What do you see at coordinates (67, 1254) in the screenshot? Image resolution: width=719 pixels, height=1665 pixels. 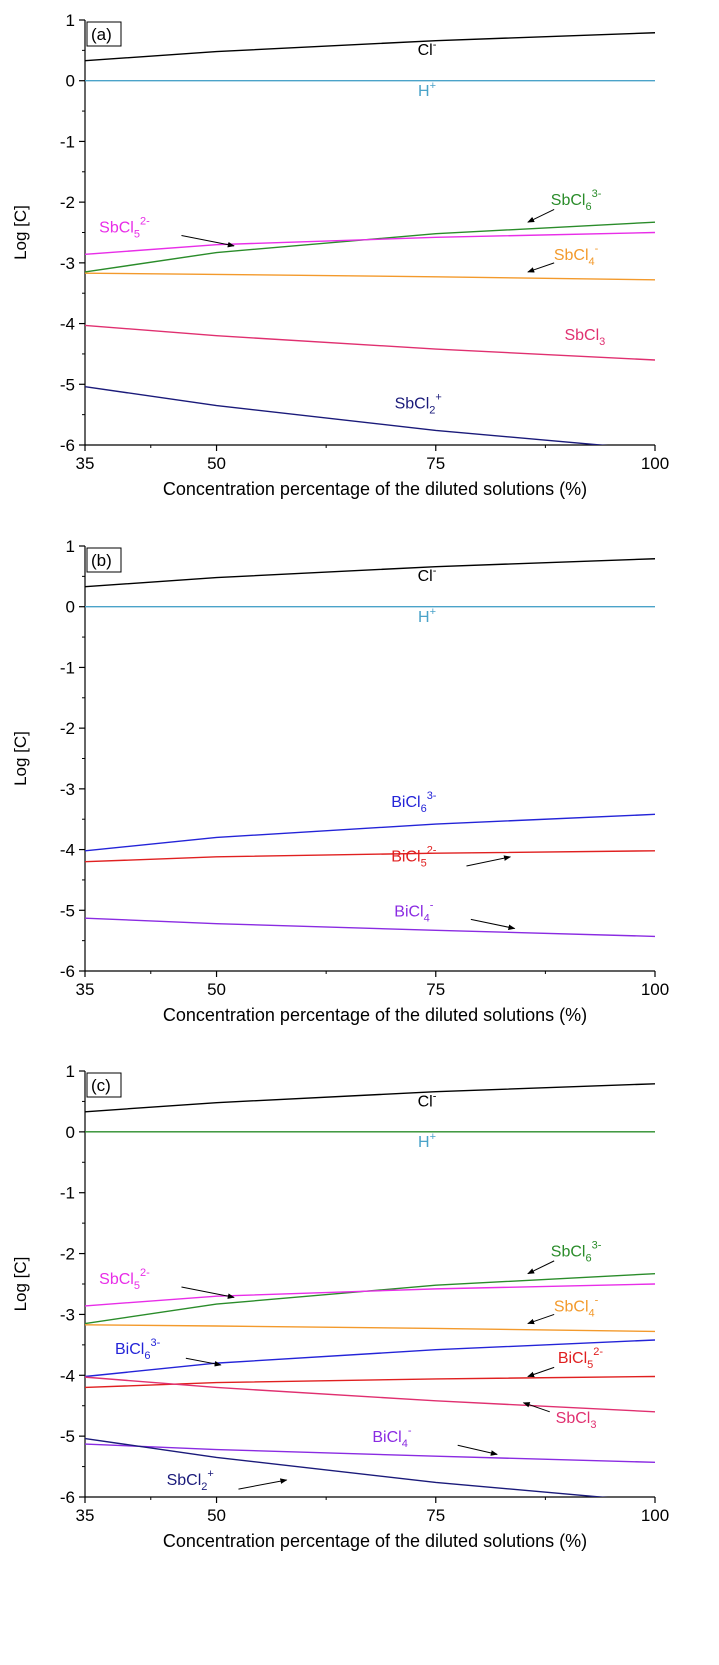 I see `y-tick-label: -2` at bounding box center [67, 1254].